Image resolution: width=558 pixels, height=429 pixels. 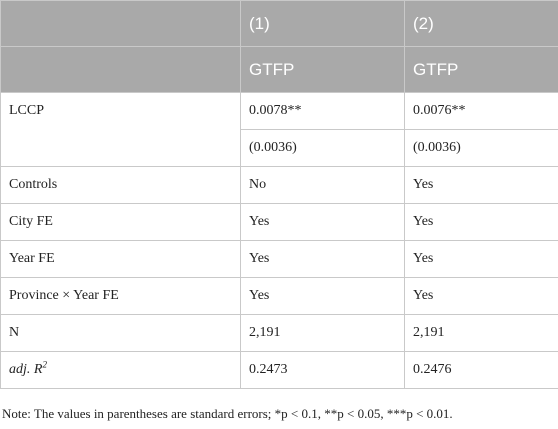 I want to click on row-label-adj-r2: adj. R2, so click(x=120, y=370).